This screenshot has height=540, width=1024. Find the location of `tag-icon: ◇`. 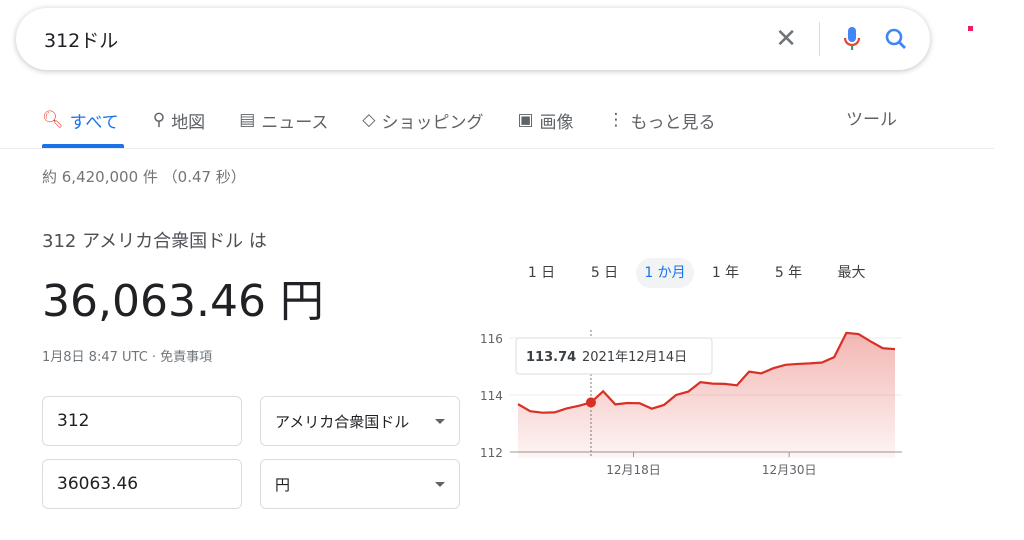

tag-icon: ◇ is located at coordinates (369, 120).